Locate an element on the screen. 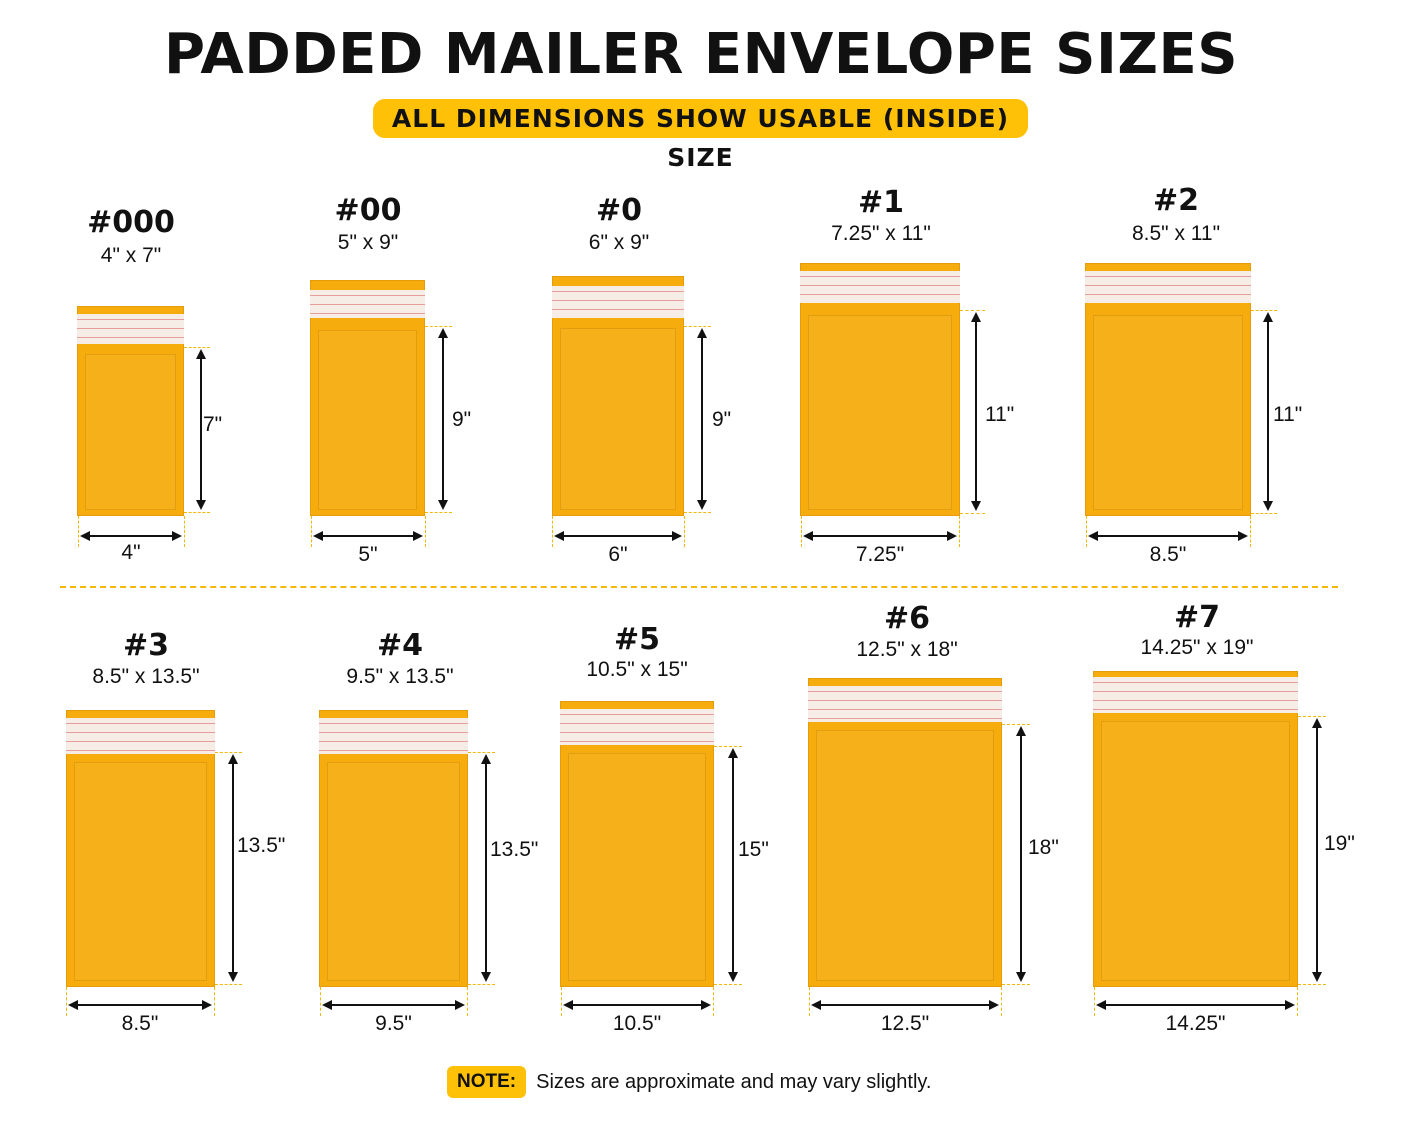  width-label: 14.25" is located at coordinates (1195, 1023).